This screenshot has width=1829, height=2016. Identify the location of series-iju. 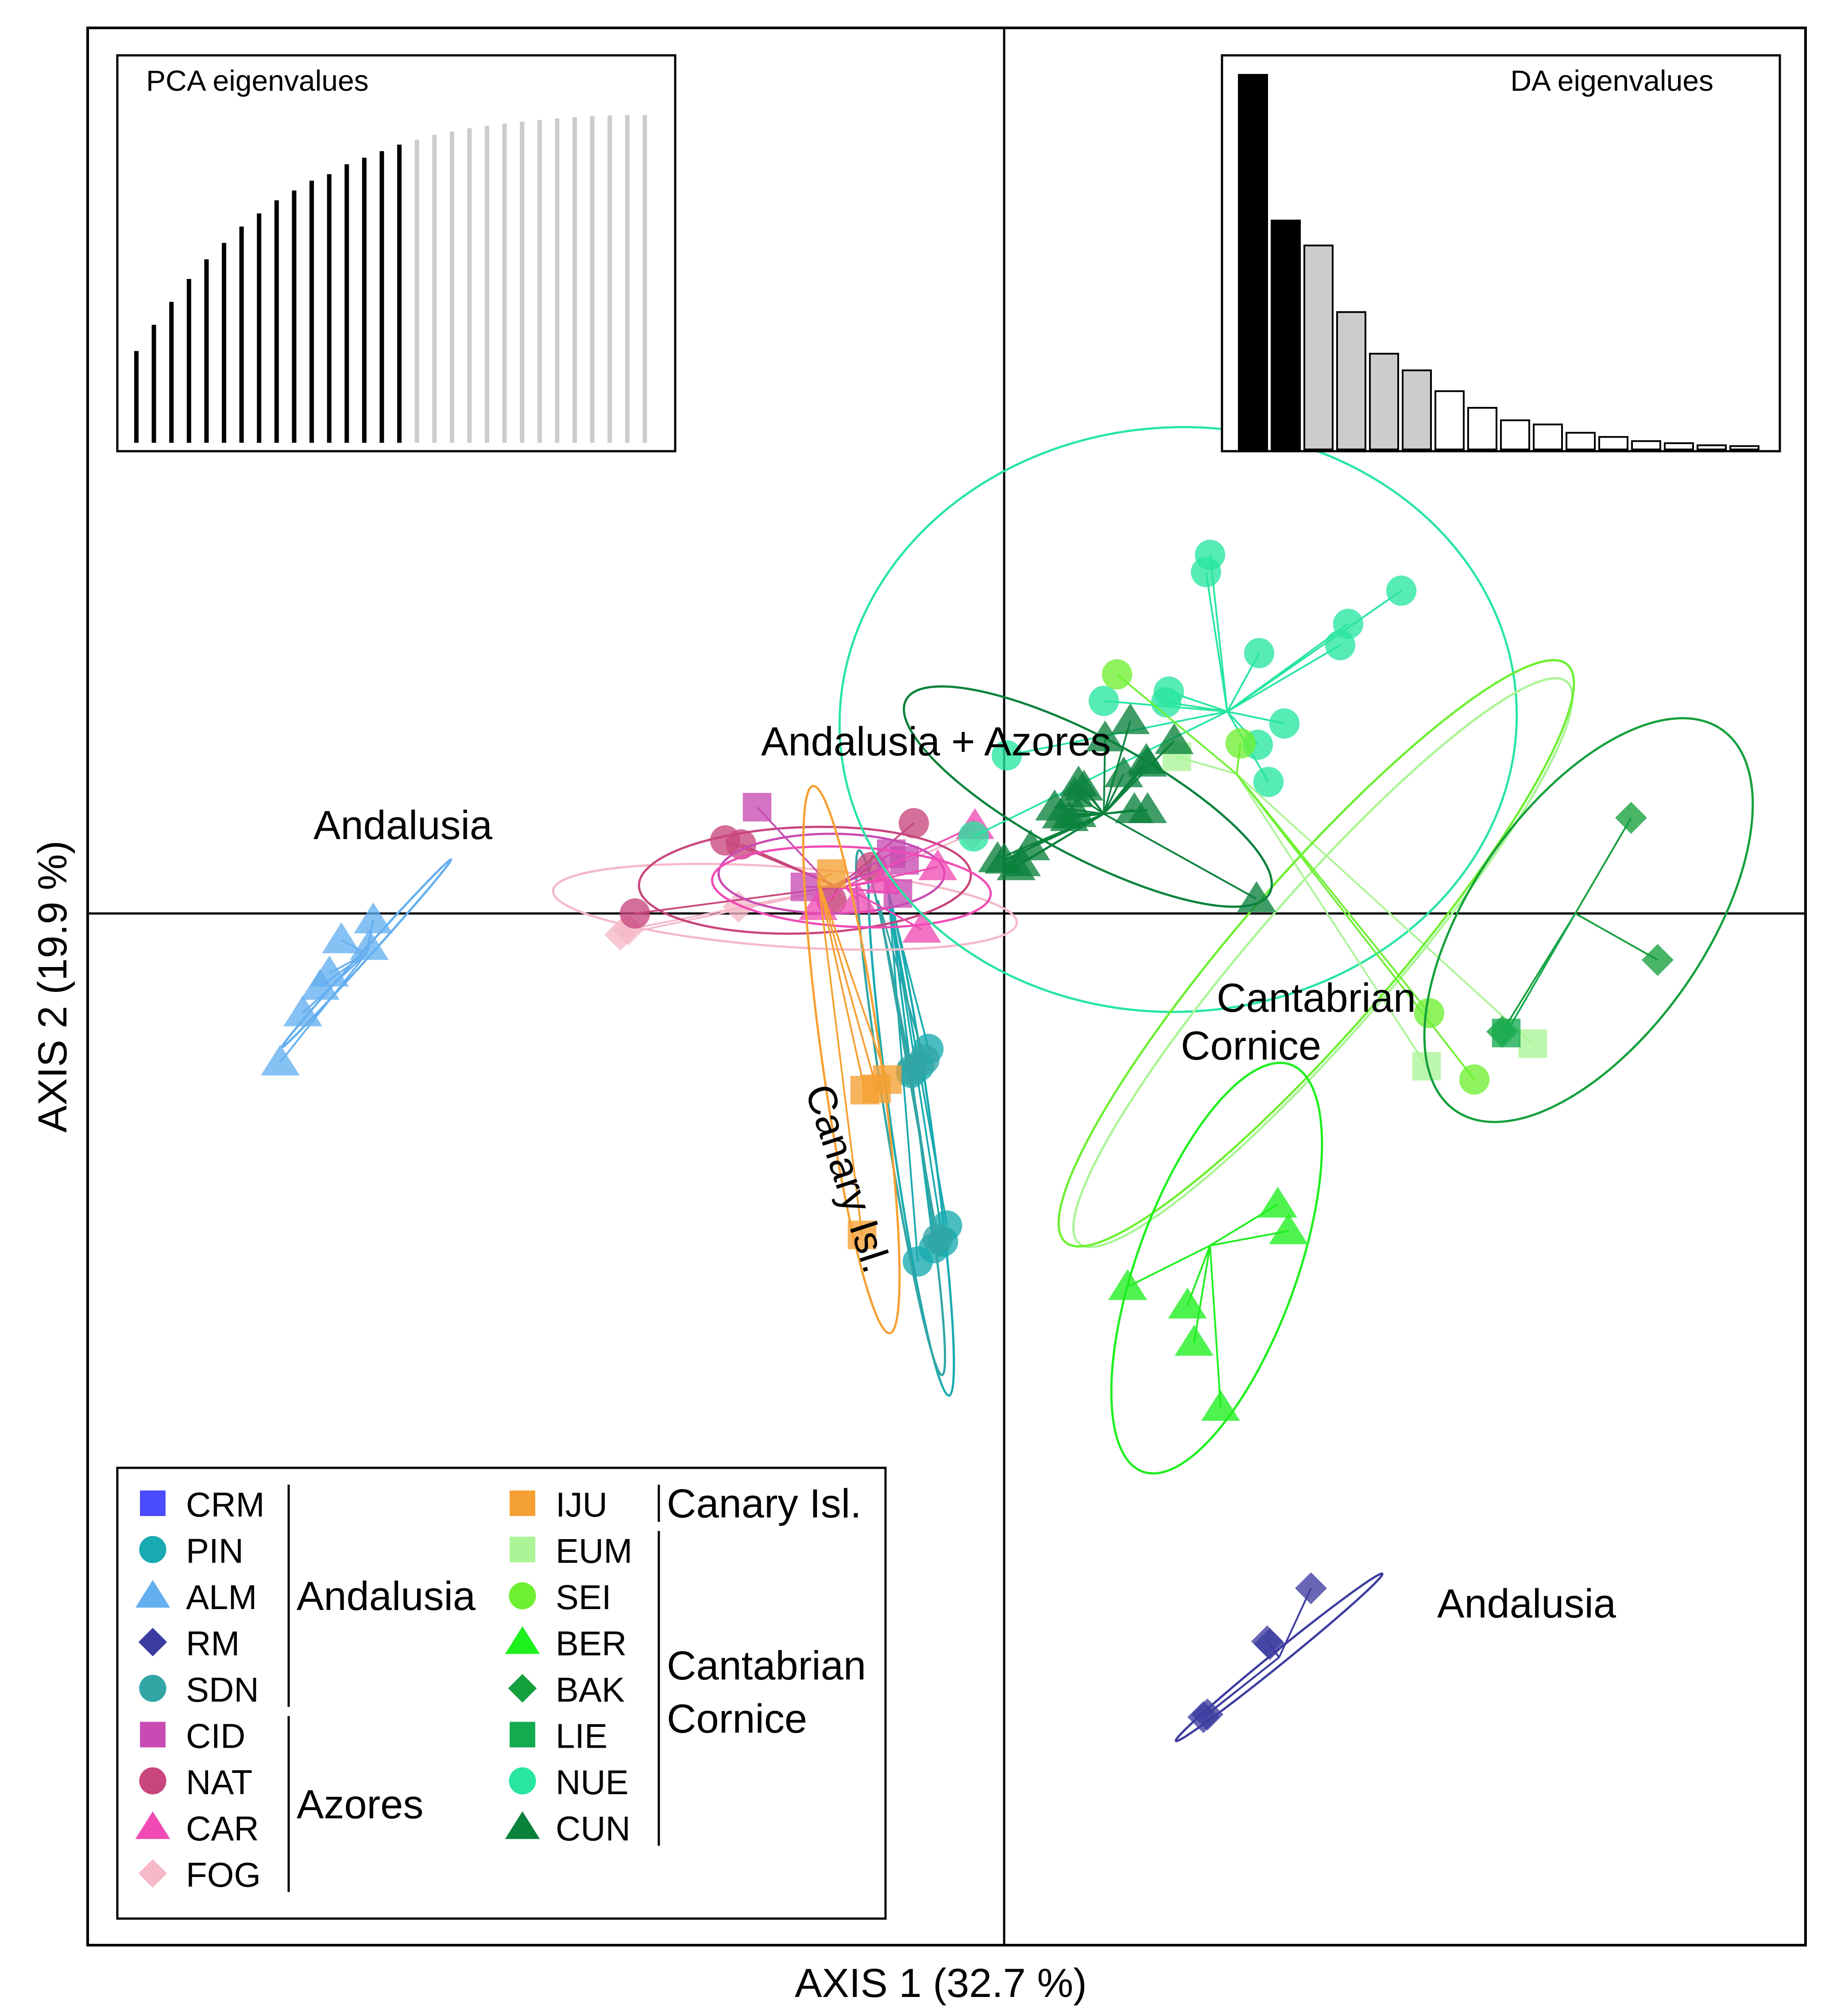
(852, 1060).